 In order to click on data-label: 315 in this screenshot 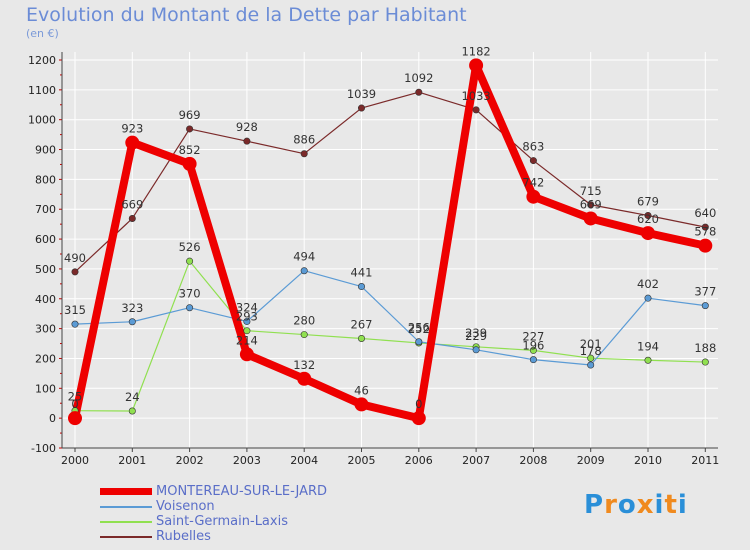, I will do `click(75, 310)`.